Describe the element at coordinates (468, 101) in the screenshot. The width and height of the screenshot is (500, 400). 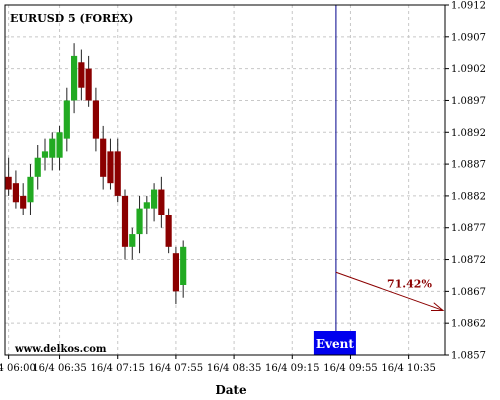
I see `y-tick-label: 1.0897` at that location.